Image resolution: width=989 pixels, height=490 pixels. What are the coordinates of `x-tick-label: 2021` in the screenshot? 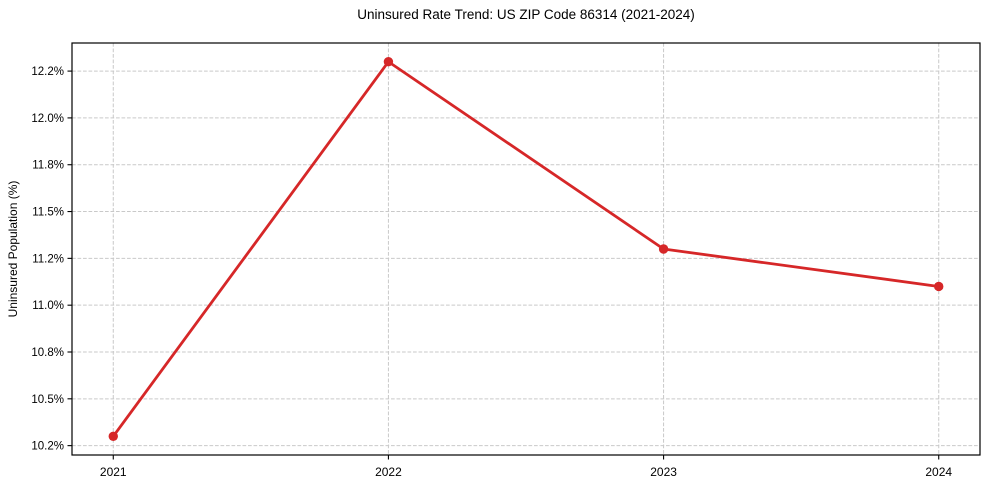 It's located at (113, 472).